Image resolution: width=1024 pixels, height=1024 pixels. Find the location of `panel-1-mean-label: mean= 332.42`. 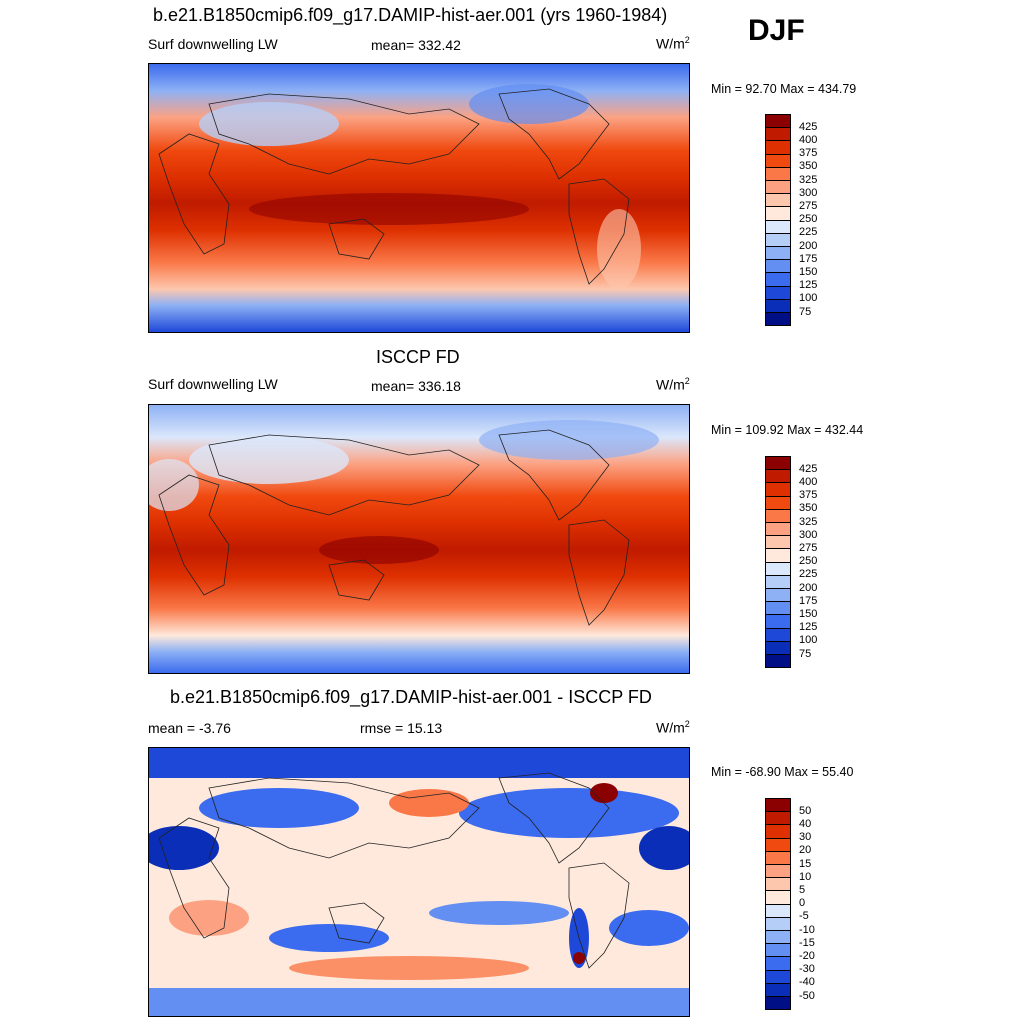

panel-1-mean-label: mean= 332.42 is located at coordinates (416, 45).